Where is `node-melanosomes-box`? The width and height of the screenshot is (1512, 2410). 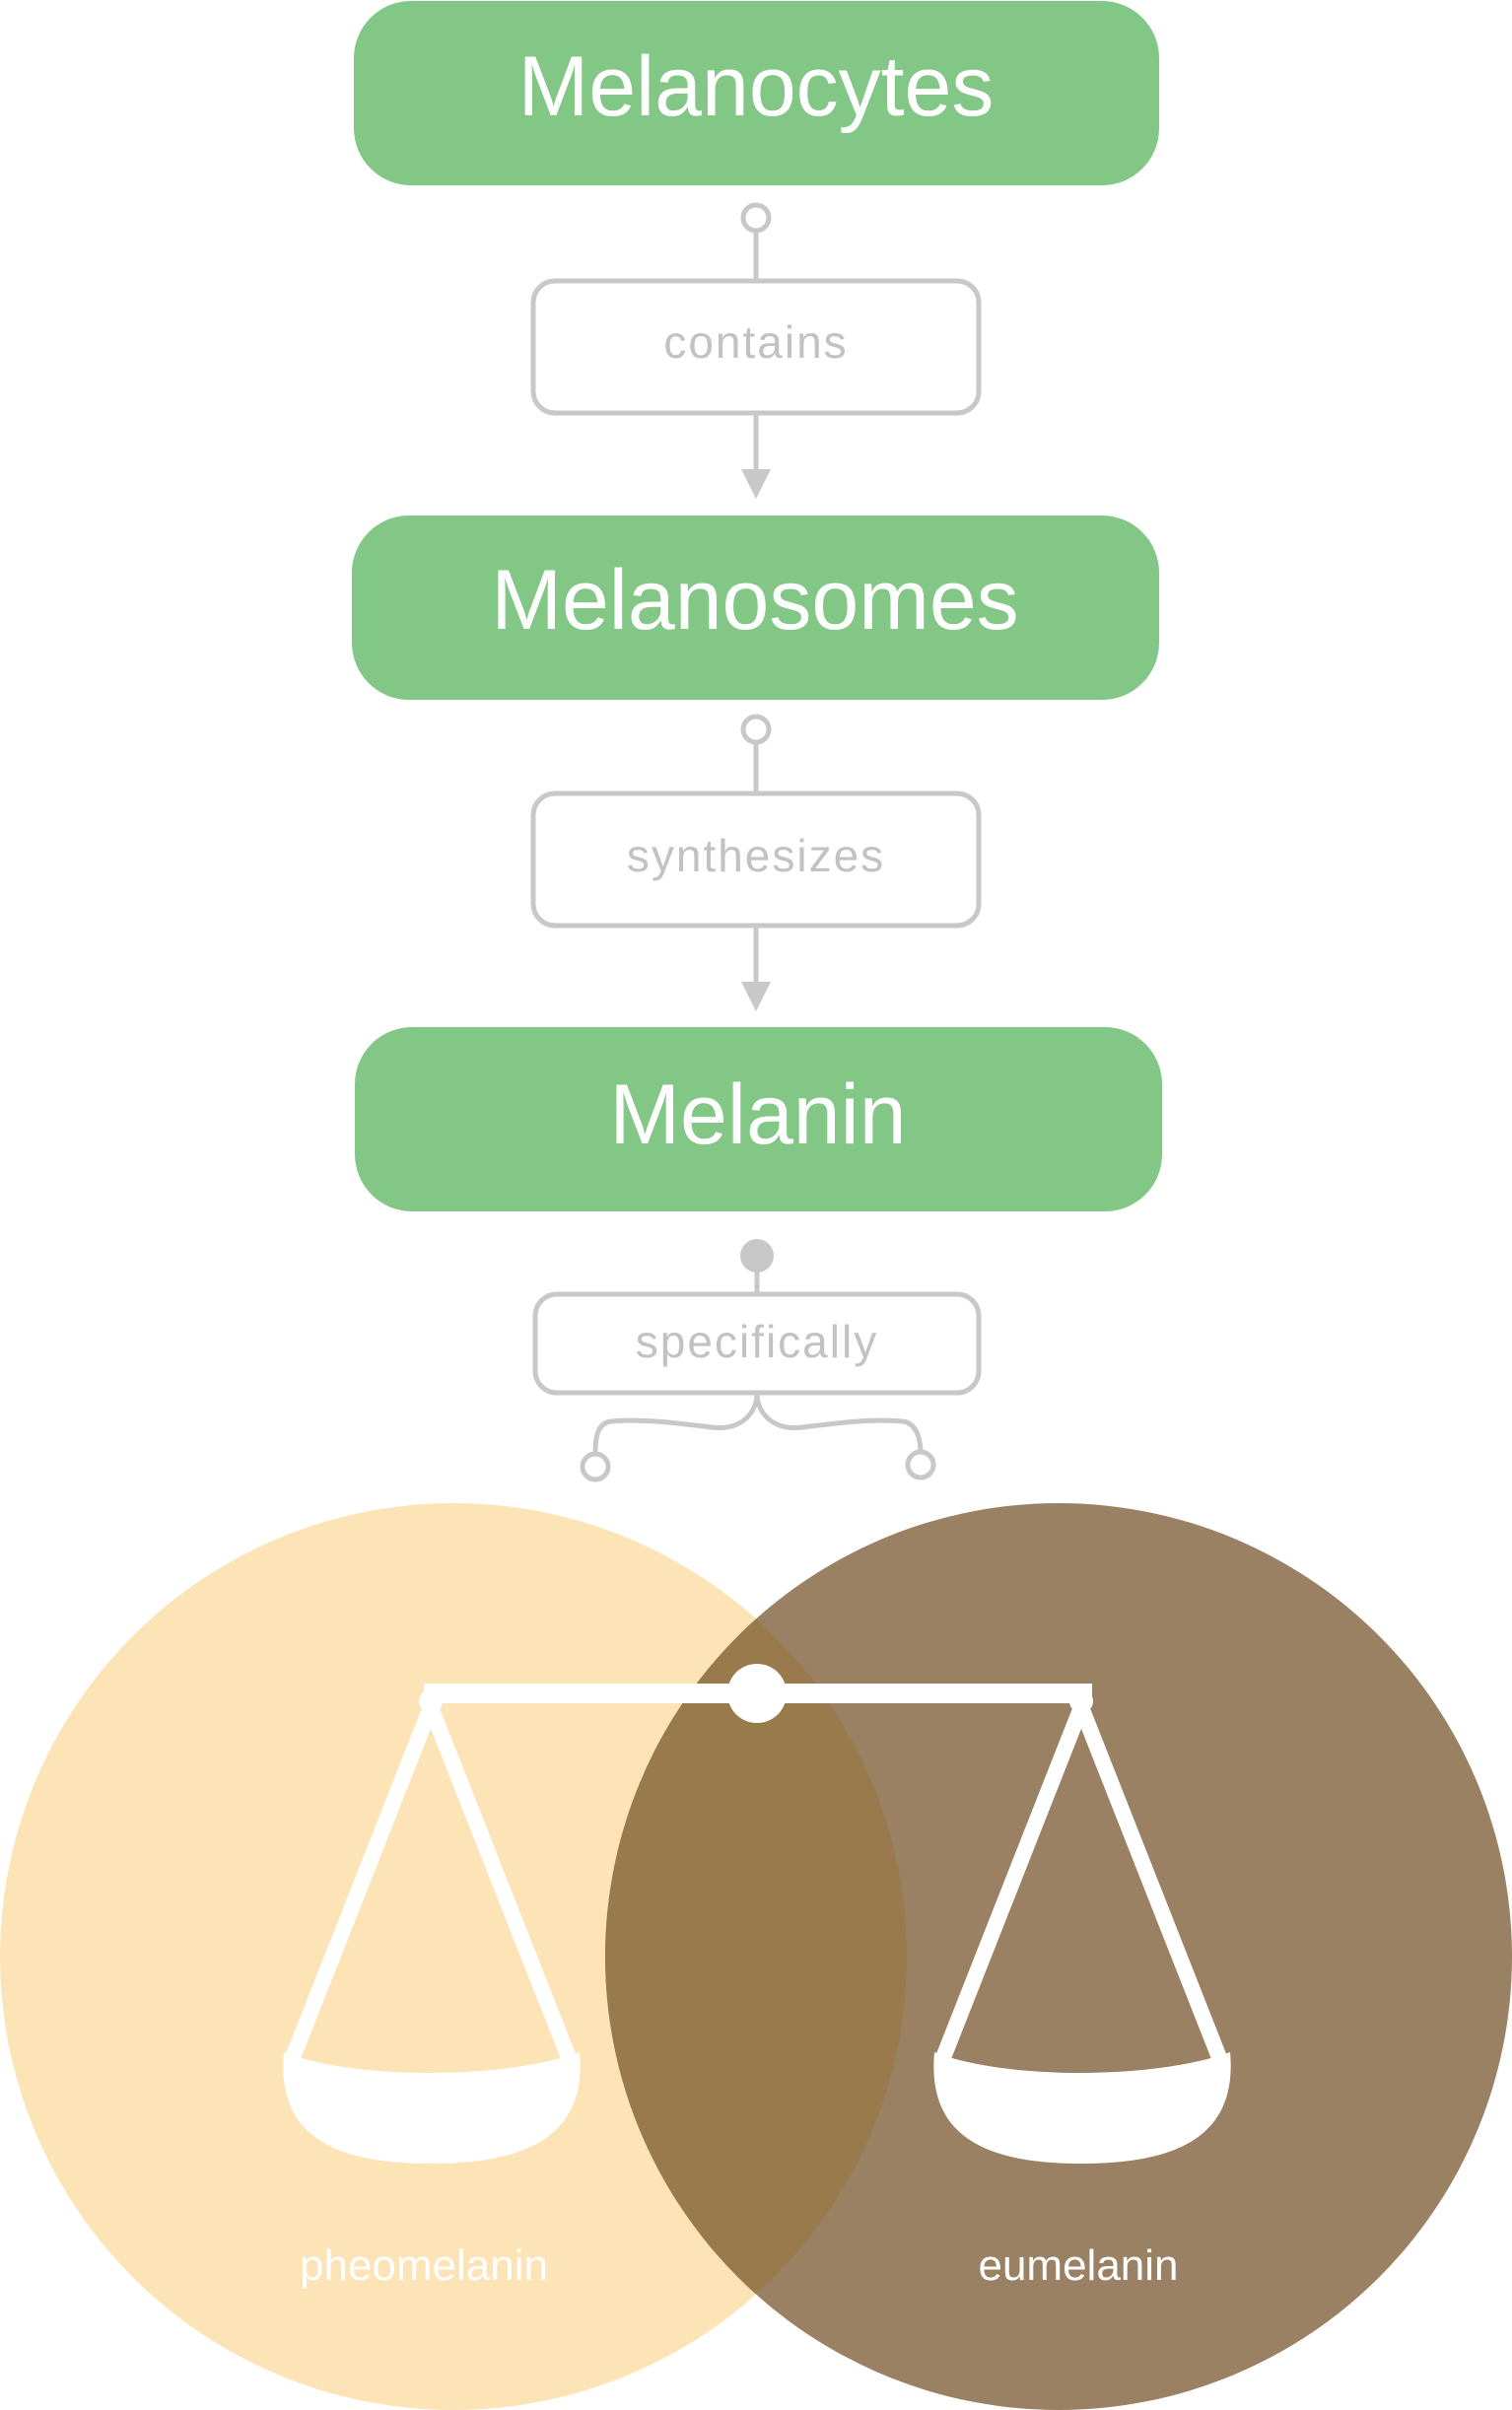
node-melanosomes-box is located at coordinates (756, 608).